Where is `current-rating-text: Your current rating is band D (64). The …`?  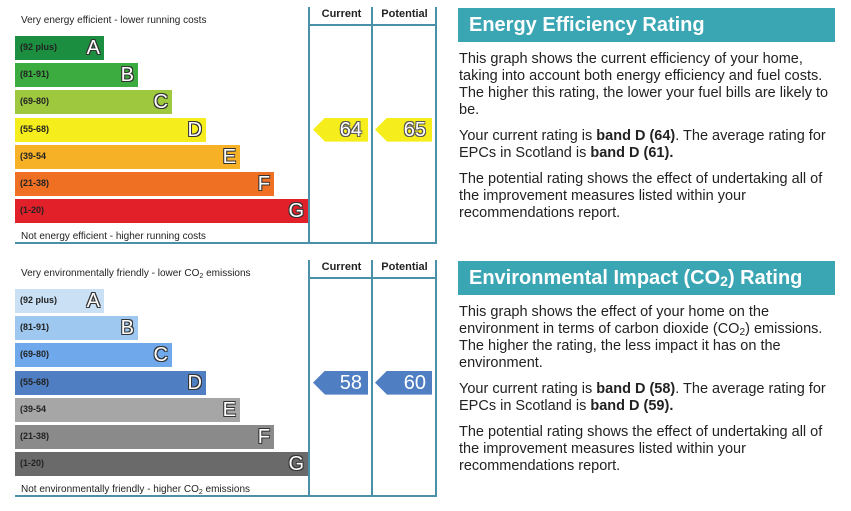 current-rating-text: Your current rating is band D (64). The … is located at coordinates (647, 145).